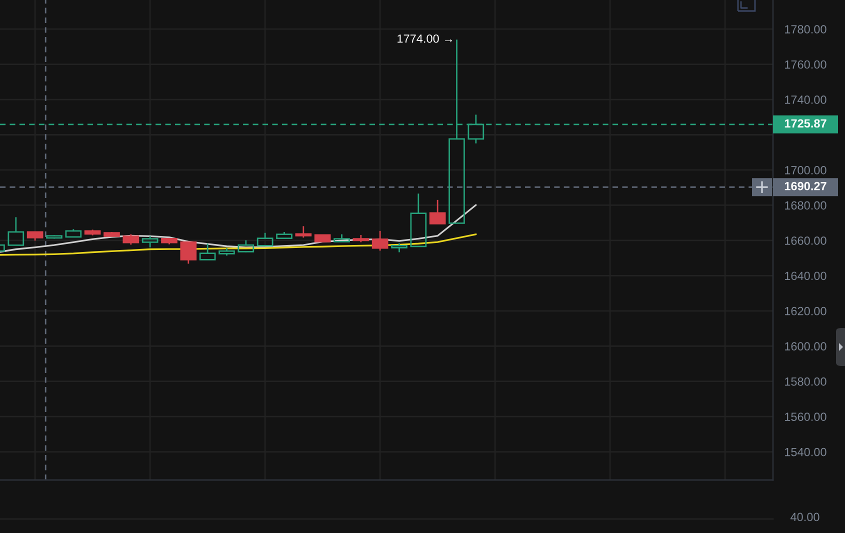 The width and height of the screenshot is (845, 533). What do you see at coordinates (805, 240) in the screenshot?
I see `y-tick-label: 1660.00` at bounding box center [805, 240].